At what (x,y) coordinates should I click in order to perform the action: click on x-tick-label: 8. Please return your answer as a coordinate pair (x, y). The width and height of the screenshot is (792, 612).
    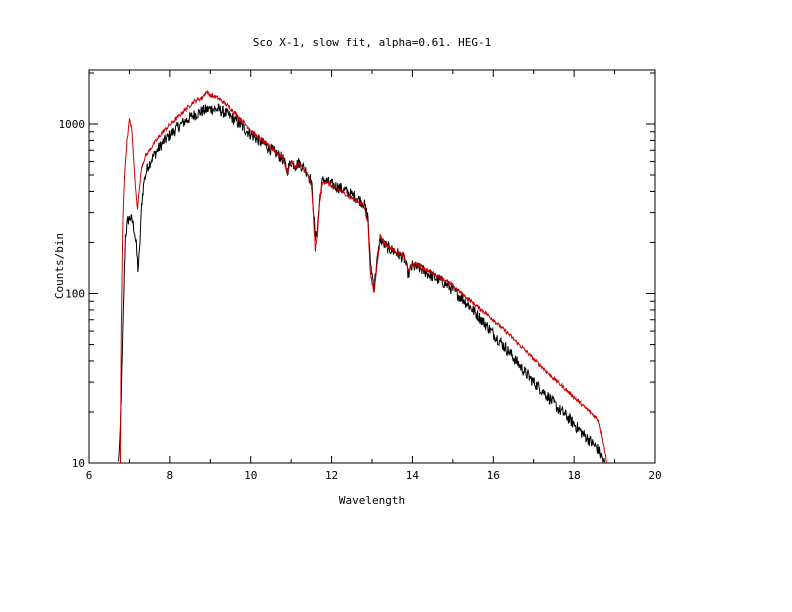
    Looking at the image, I should click on (170, 475).